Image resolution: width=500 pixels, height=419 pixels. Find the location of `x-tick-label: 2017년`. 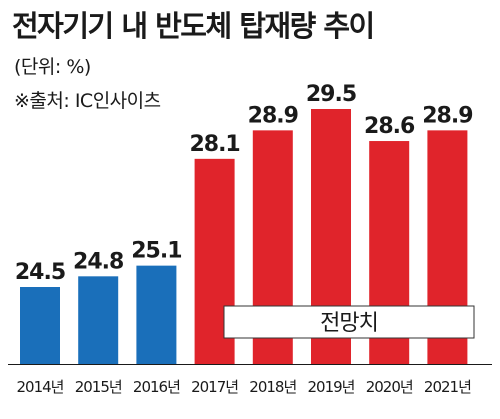

x-tick-label: 2017년 is located at coordinates (214, 387).